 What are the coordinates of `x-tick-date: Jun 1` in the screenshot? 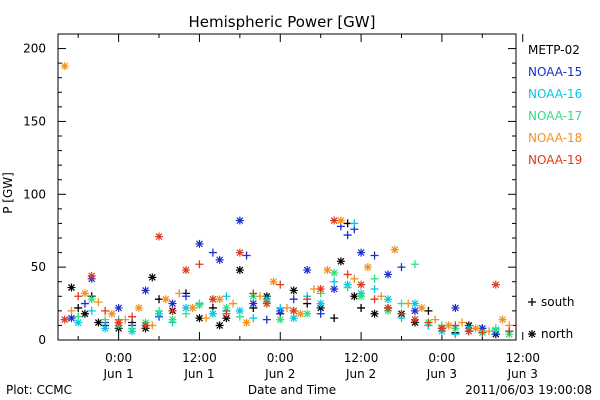 It's located at (118, 374).